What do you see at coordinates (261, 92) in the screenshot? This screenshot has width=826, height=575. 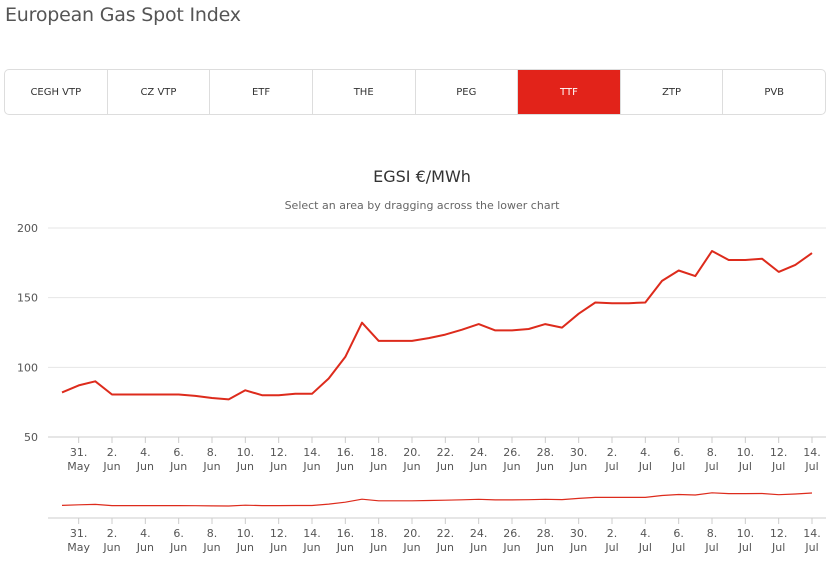 I see `tab-etf: ETF` at bounding box center [261, 92].